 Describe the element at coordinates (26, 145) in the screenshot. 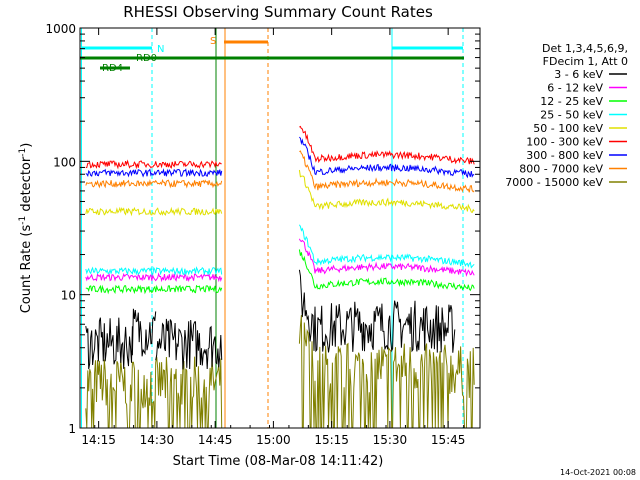

I see `y-axis-label-end: )` at that location.